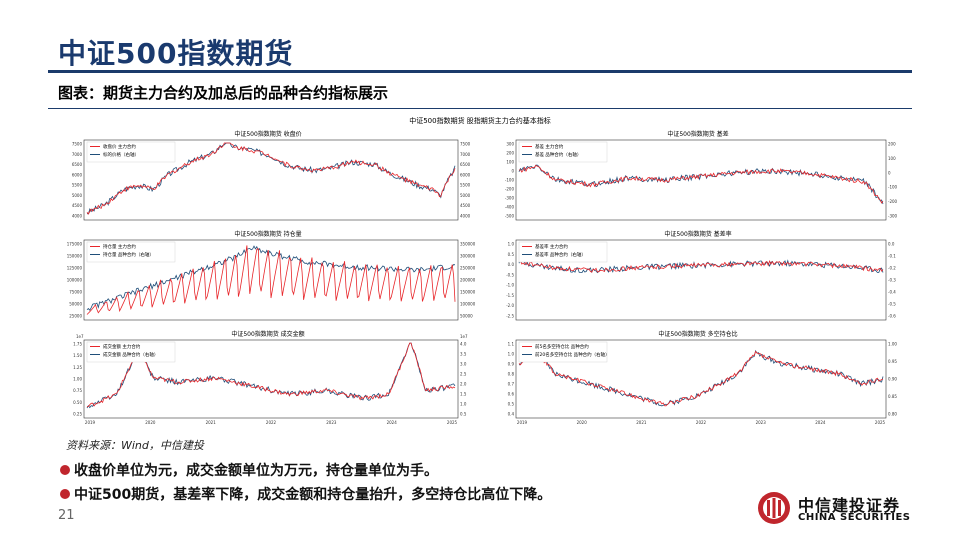  Describe the element at coordinates (90, 422) in the screenshot. I see `x-tick-label: 2019` at that location.